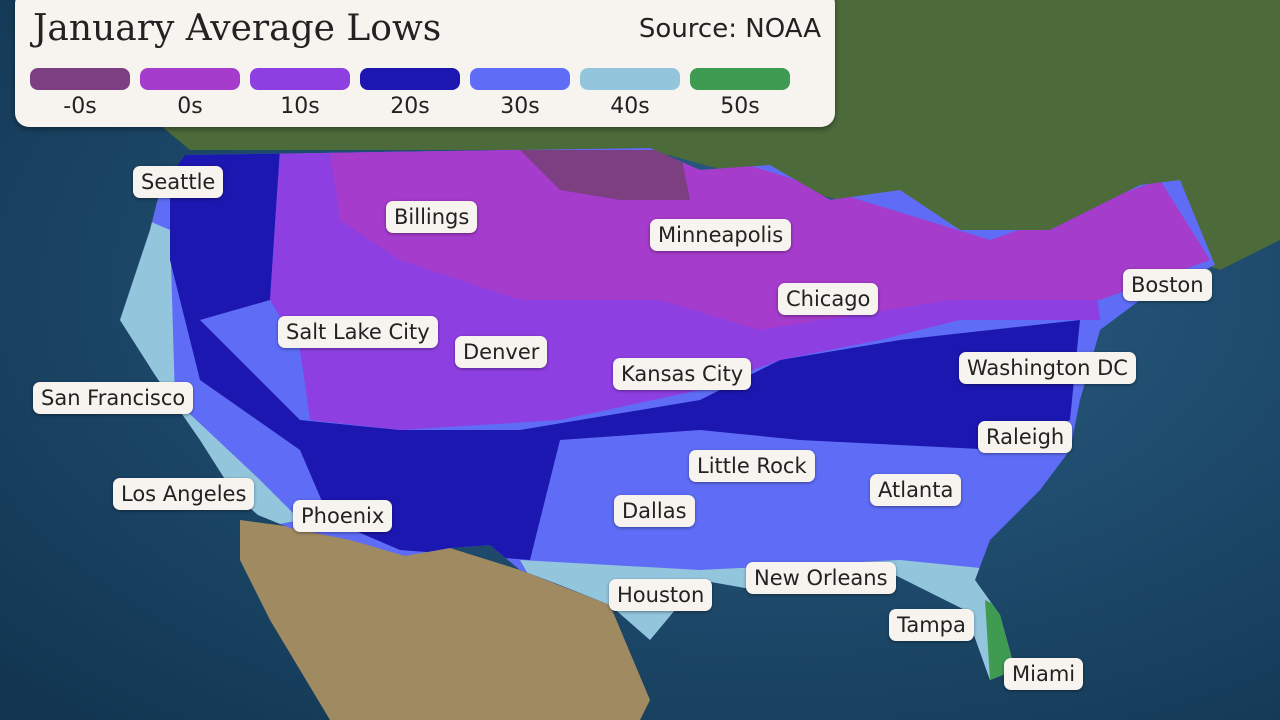 The height and width of the screenshot is (720, 1280). Describe the element at coordinates (445, 620) in the screenshot. I see `mexico` at that location.